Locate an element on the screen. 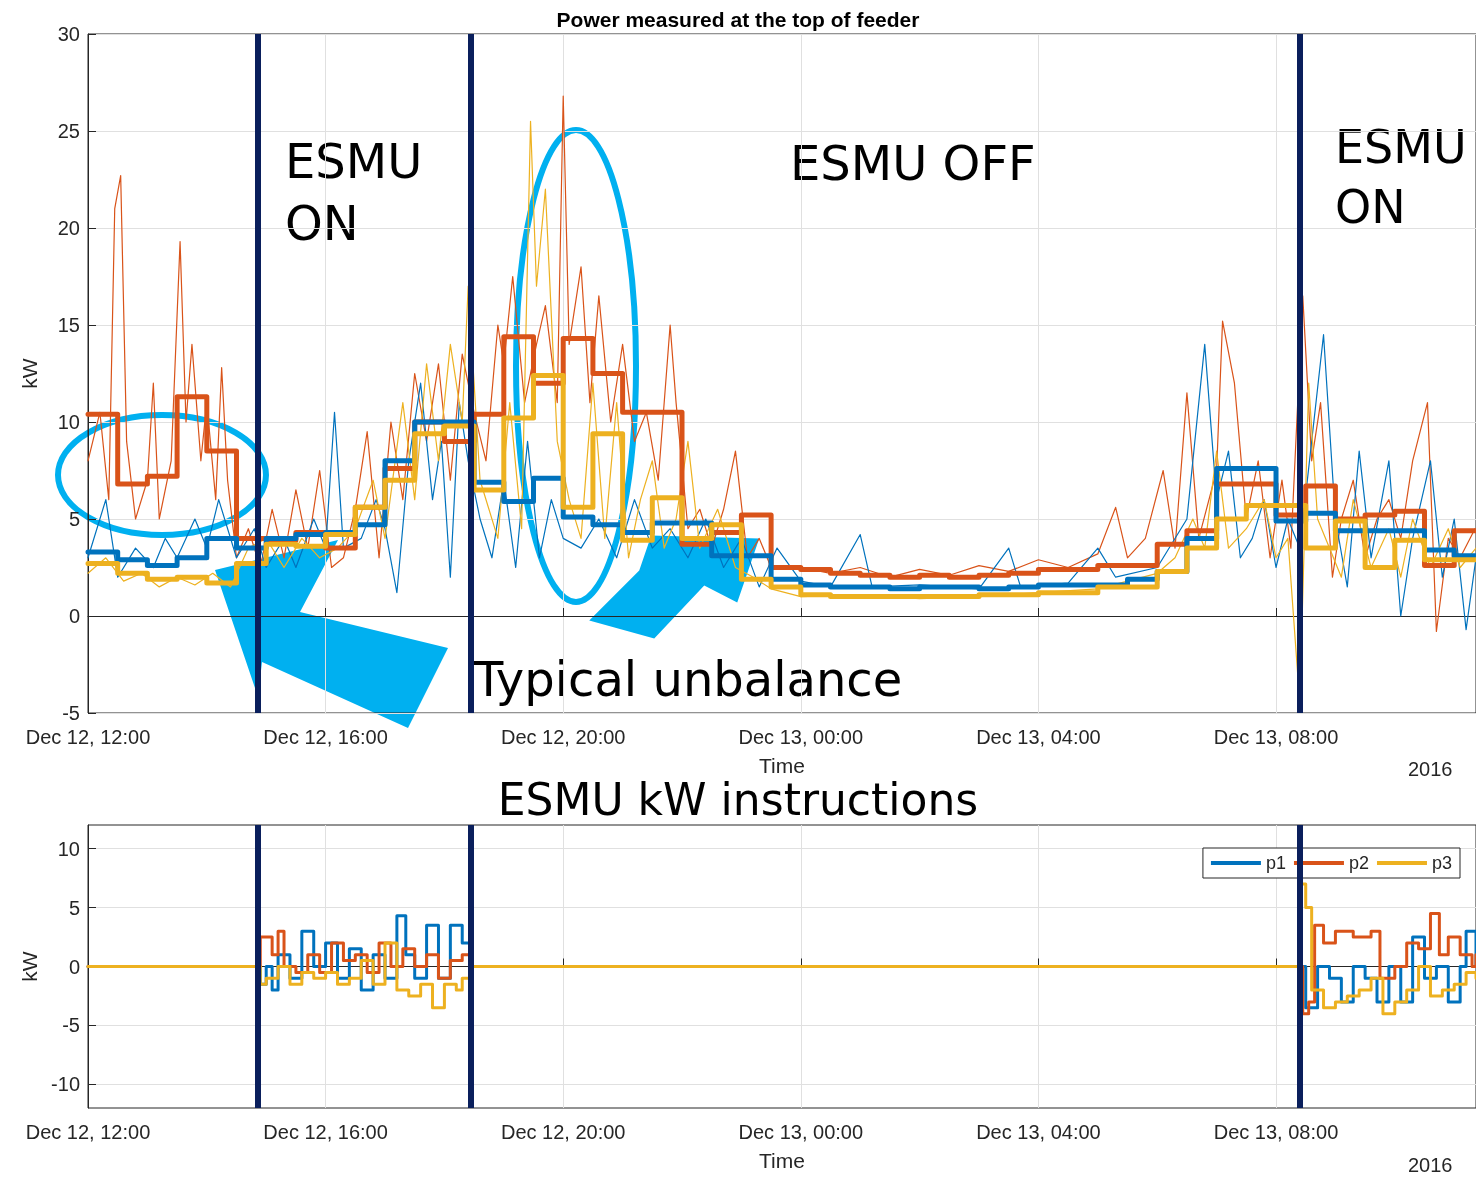  legend-label: p2 is located at coordinates (1358, 863).